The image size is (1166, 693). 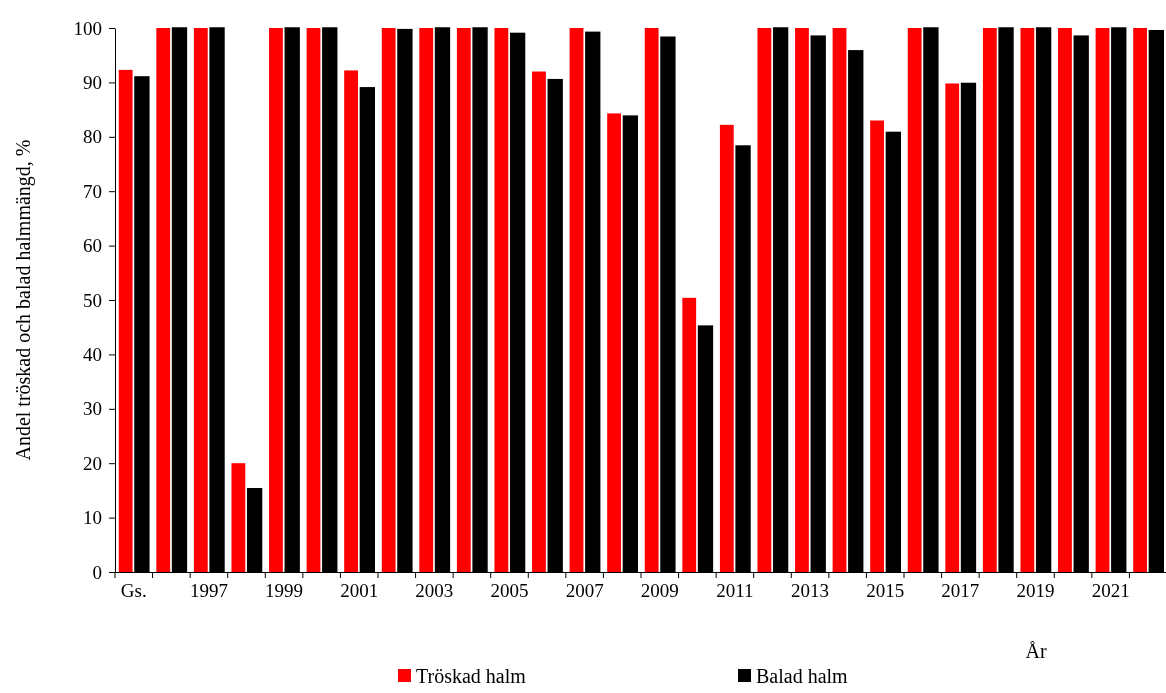 What do you see at coordinates (133, 590) in the screenshot?
I see `x-tick-label: Gs.` at bounding box center [133, 590].